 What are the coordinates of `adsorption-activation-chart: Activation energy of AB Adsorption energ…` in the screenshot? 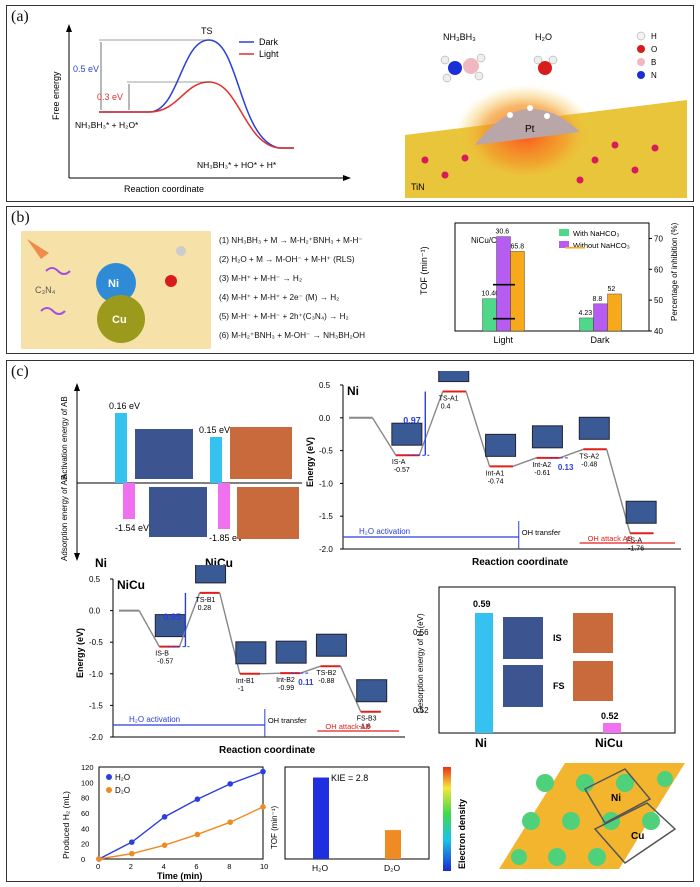 It's located at (181, 476).